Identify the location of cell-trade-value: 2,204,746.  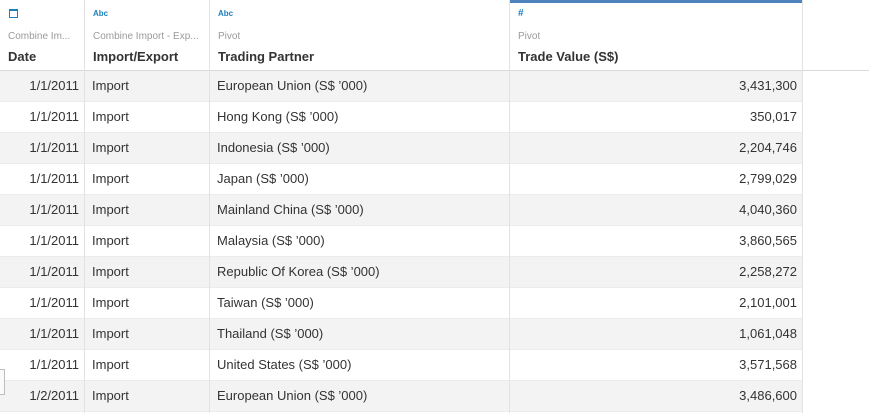
(768, 147).